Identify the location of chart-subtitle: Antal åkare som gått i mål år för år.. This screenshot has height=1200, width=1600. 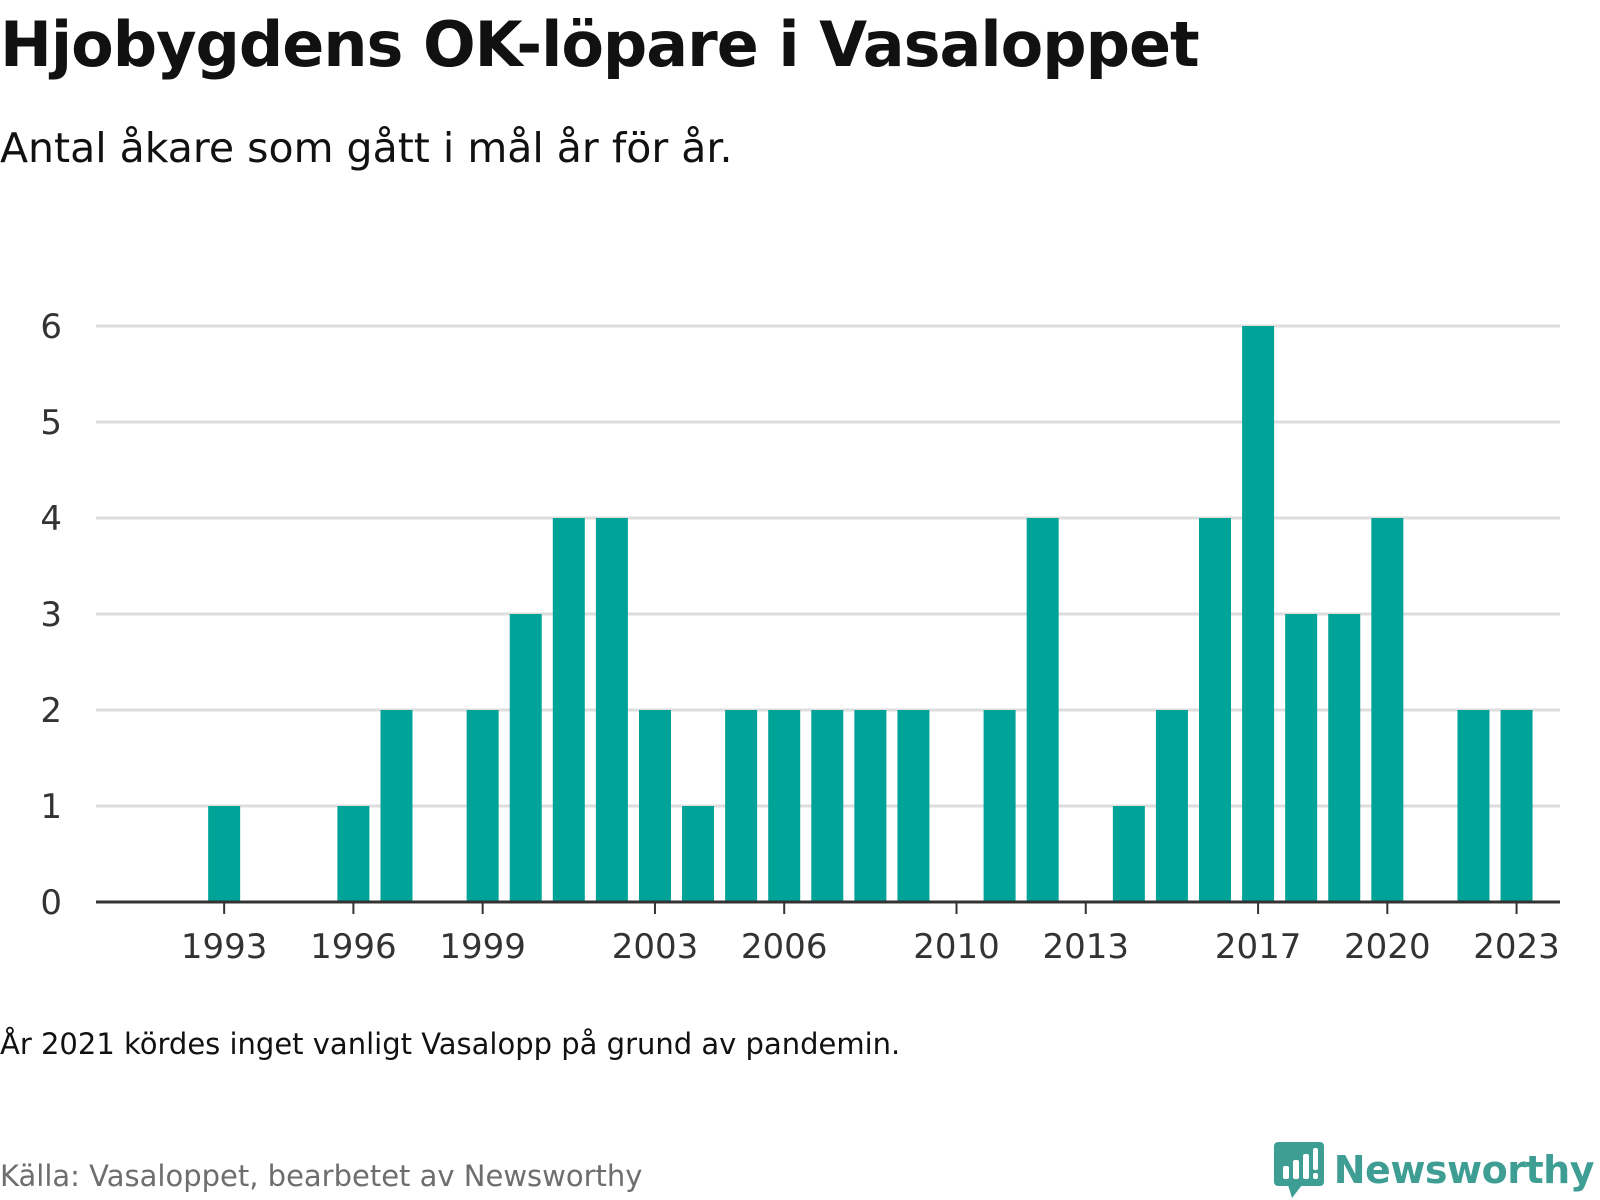
(366, 148).